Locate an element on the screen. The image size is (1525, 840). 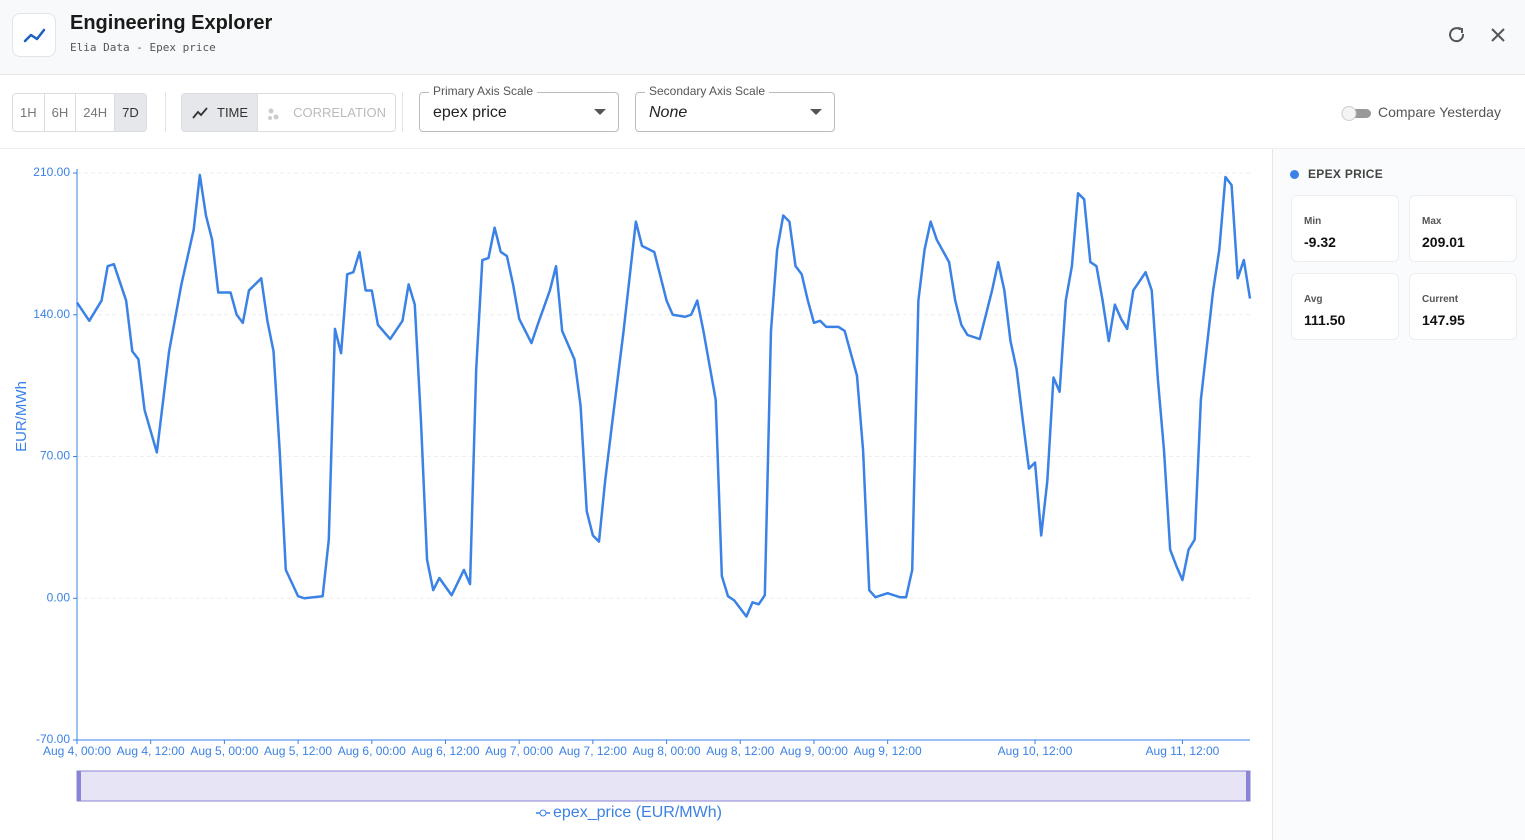
stat-label: Max is located at coordinates (1432, 221).